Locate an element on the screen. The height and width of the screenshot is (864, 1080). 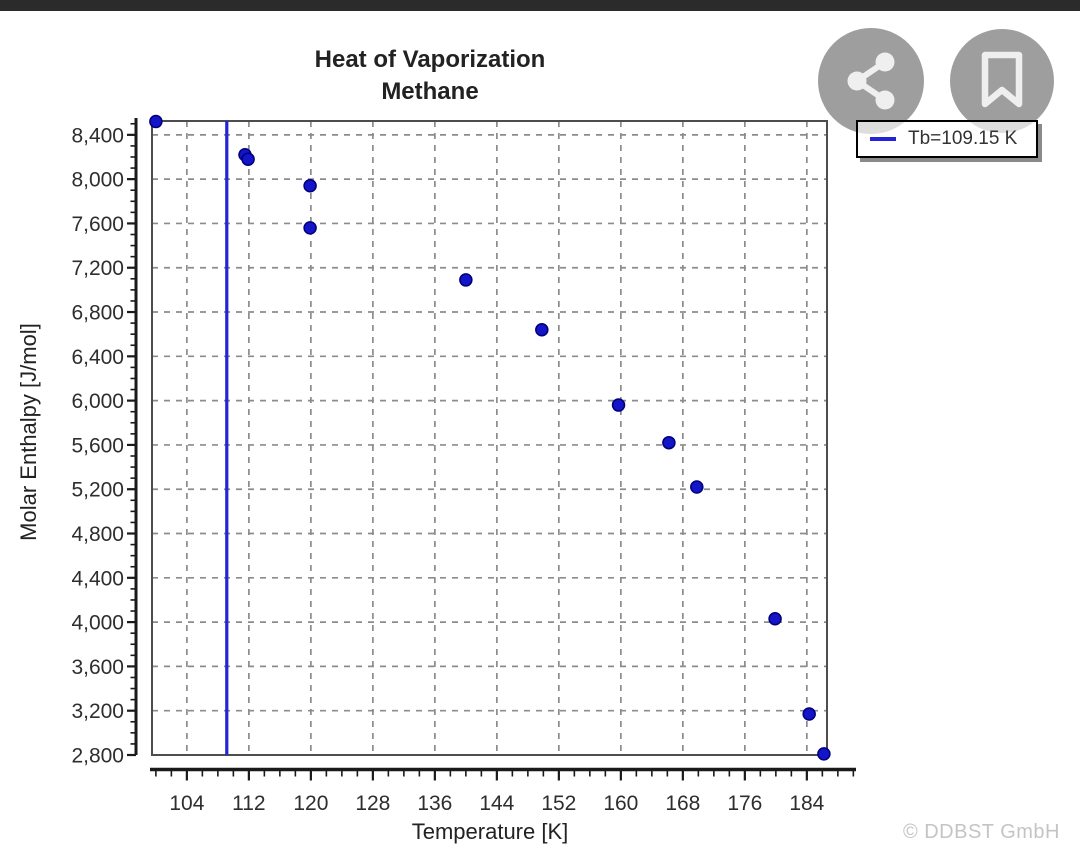
share-icon is located at coordinates (871, 81).